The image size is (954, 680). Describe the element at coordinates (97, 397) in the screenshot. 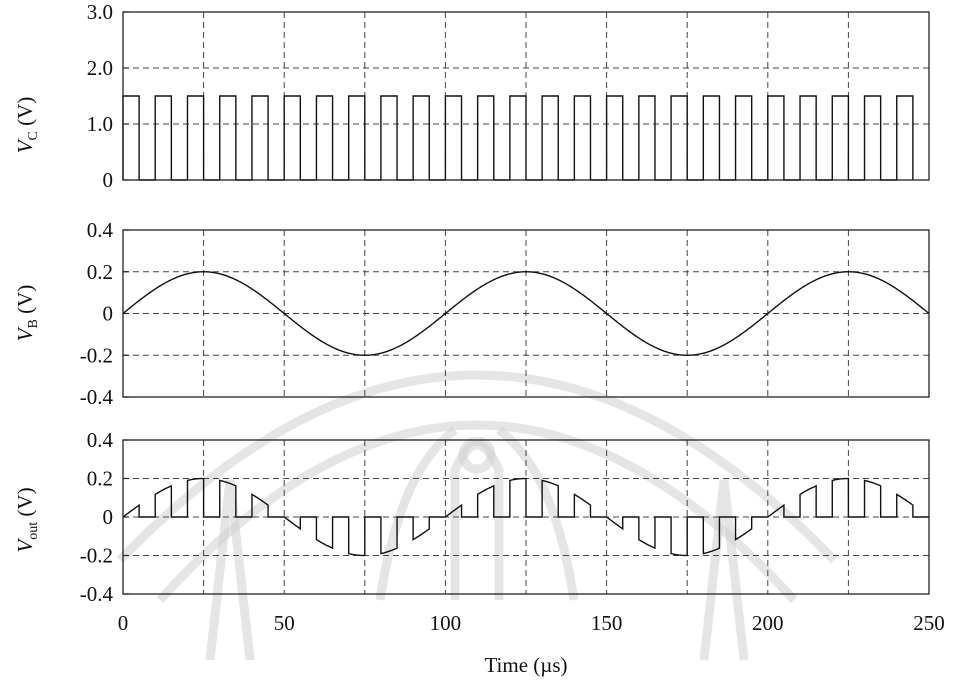

I see `vb-ytick-label: -0.4` at that location.